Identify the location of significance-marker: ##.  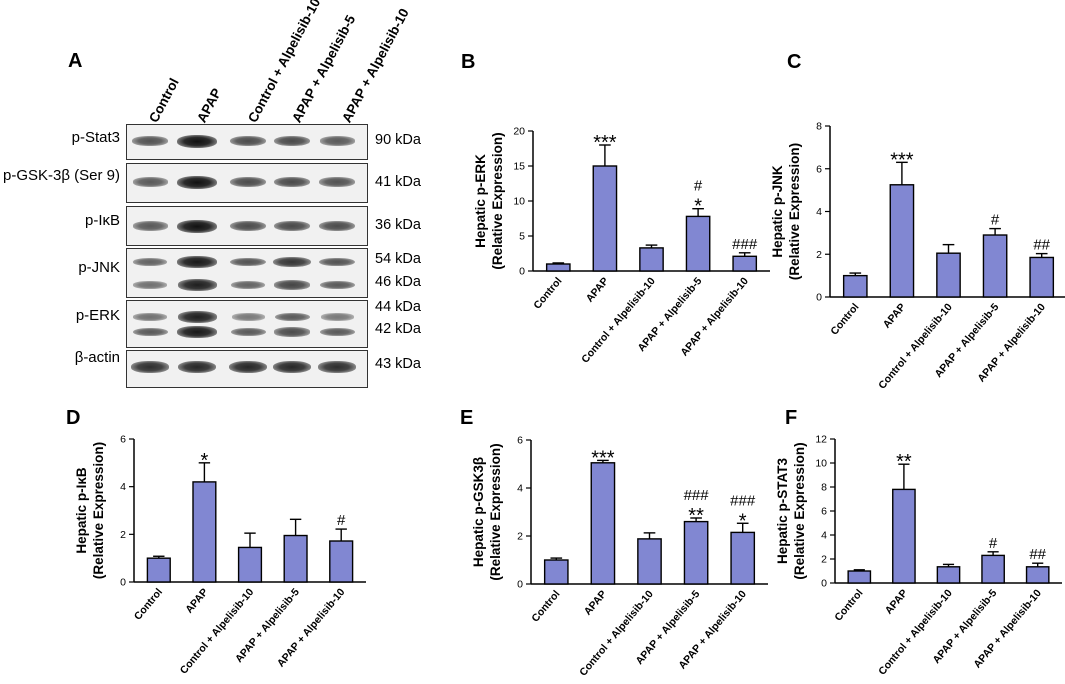
(1037, 554).